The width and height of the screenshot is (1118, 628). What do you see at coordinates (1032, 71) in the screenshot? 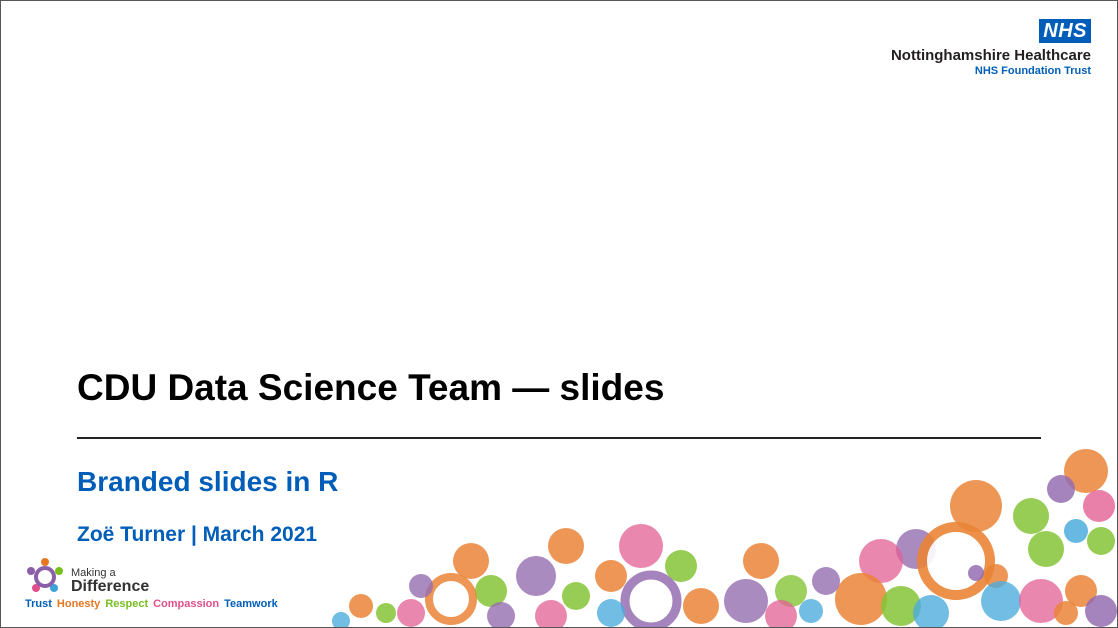
I see `org-subtitle: NHS Foundation Trust` at bounding box center [1032, 71].